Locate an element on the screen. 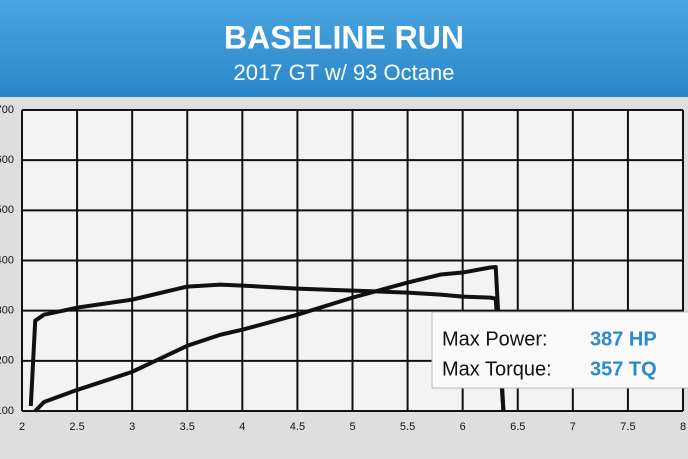 The width and height of the screenshot is (688, 459). chart-title: BASELINE RUN is located at coordinates (344, 37).